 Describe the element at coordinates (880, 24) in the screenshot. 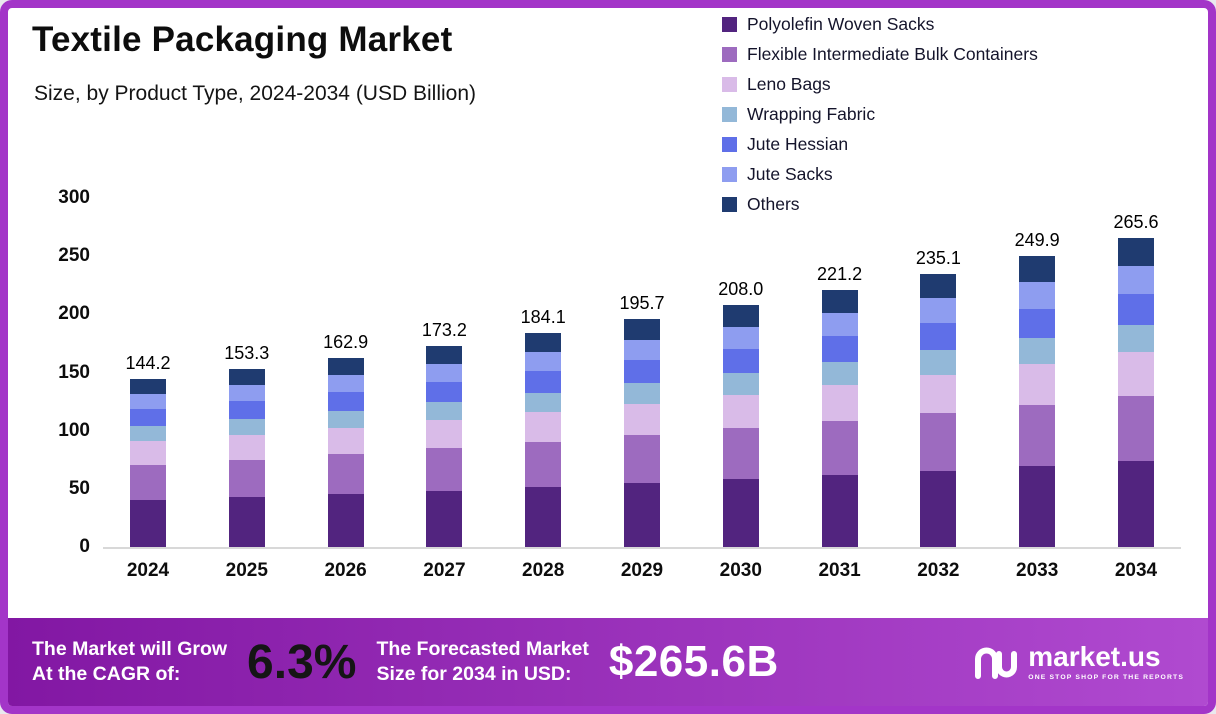

I see `legend-item-polyolefin-woven-sacks: Polyolefin Woven Sacks` at that location.